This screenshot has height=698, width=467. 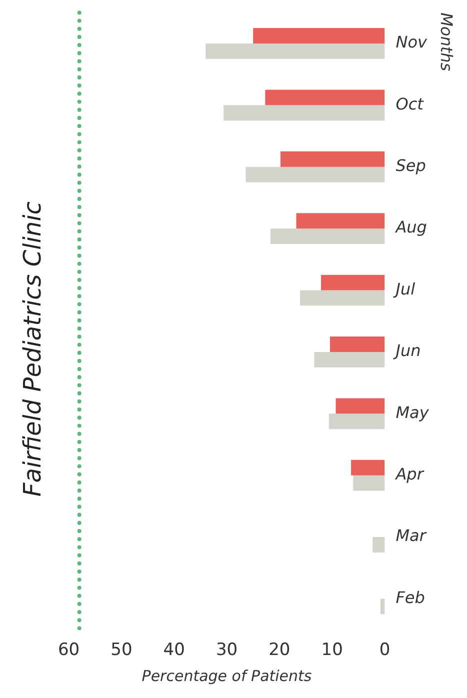 What do you see at coordinates (404, 288) in the screenshot?
I see `y-tick-label: Jul` at bounding box center [404, 288].